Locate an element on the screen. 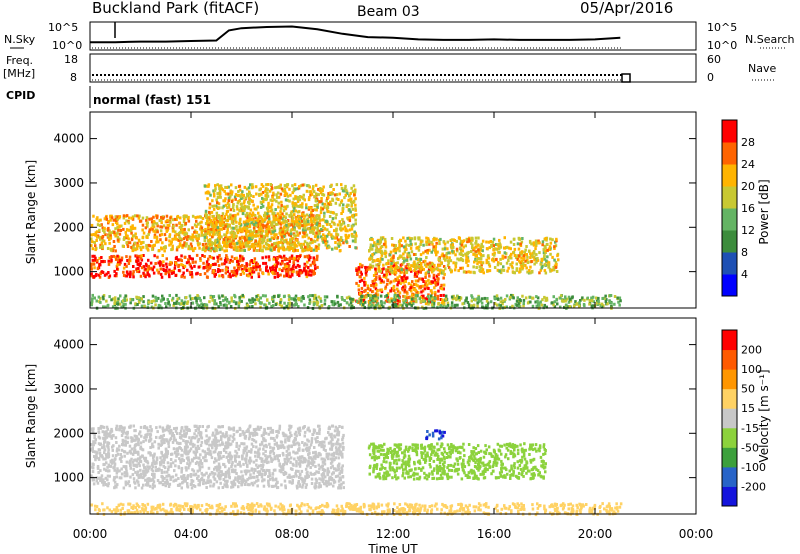  freq-left-tick-top: 18 is located at coordinates (71, 59).